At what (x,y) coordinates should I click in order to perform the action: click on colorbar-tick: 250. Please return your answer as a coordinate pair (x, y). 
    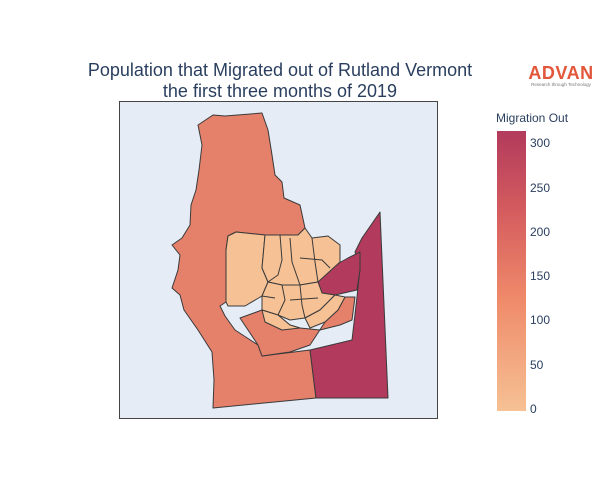
    Looking at the image, I should click on (540, 188).